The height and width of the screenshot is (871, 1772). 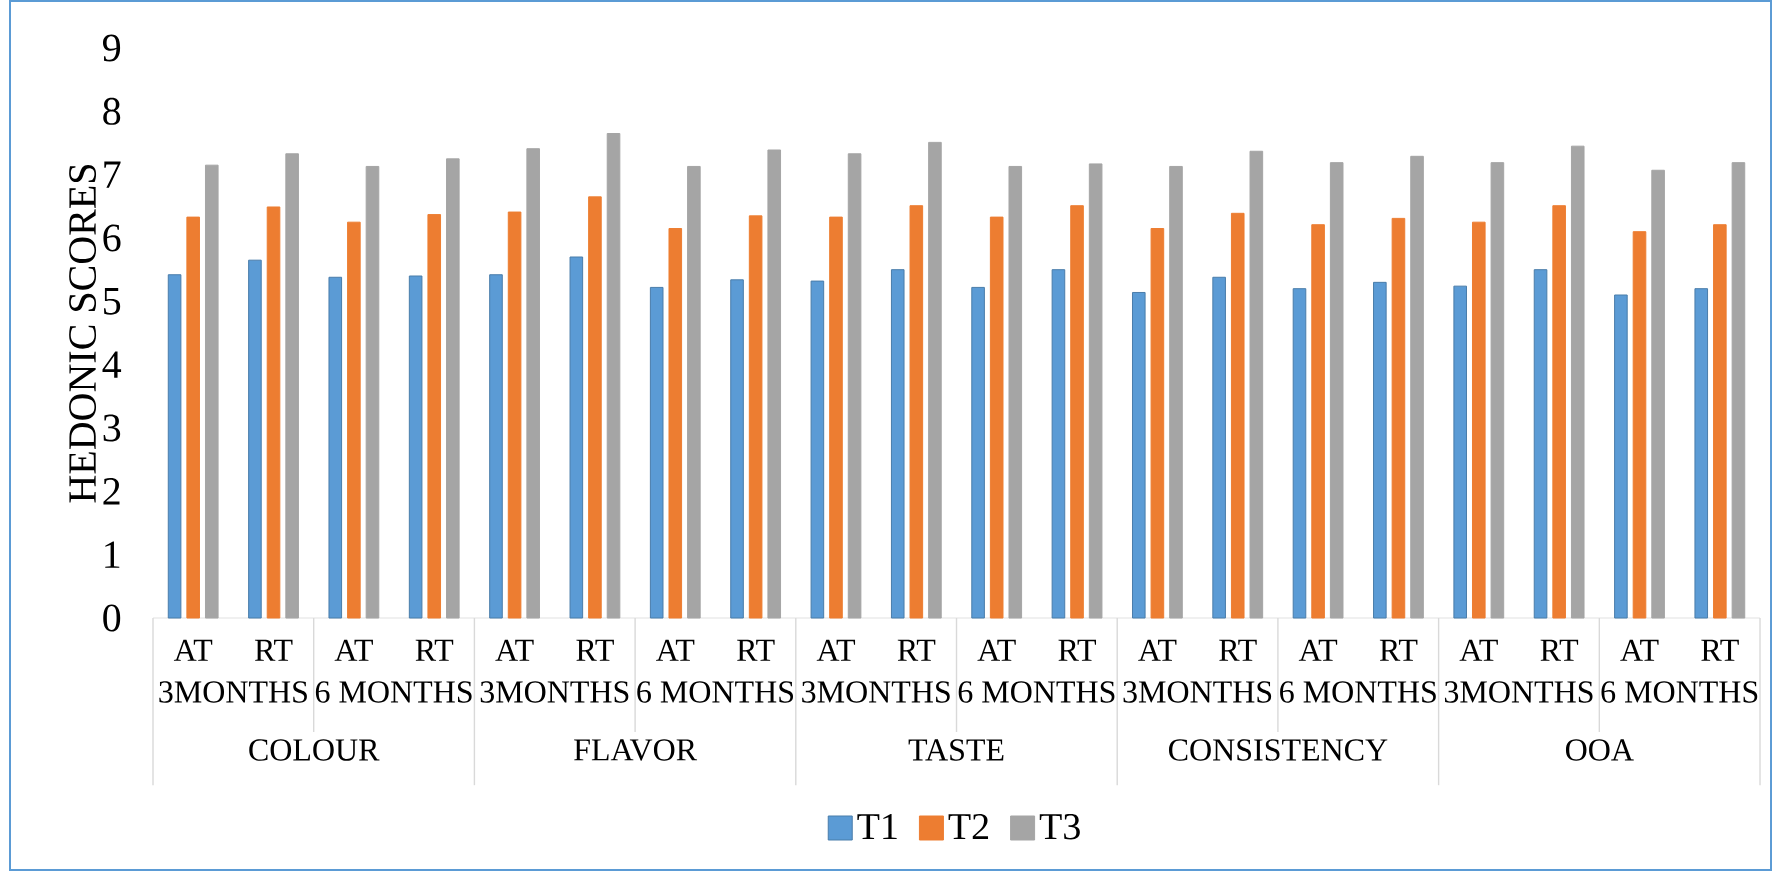 What do you see at coordinates (112, 618) in the screenshot?
I see `y-tick-label: 0` at bounding box center [112, 618].